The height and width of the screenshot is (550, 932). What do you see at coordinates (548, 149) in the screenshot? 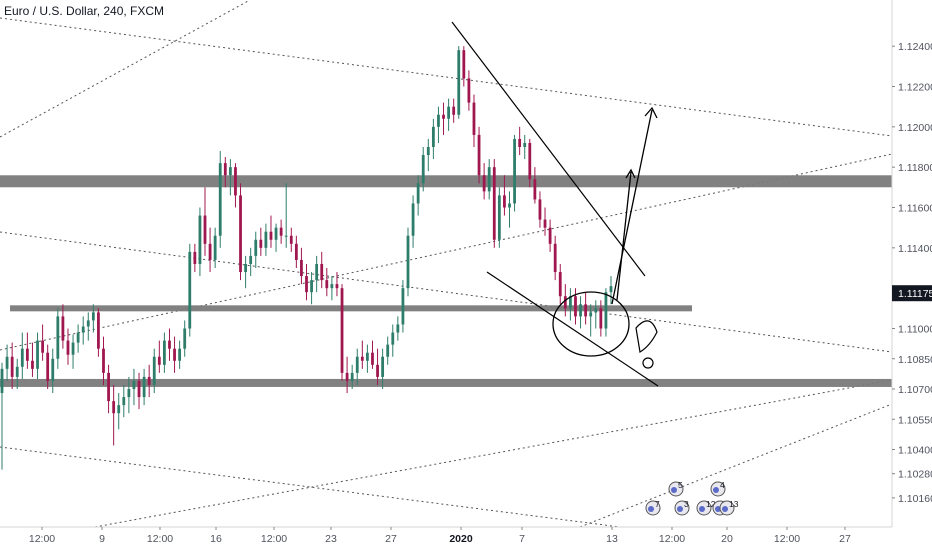
I see `wedge-upper-line` at bounding box center [548, 149].